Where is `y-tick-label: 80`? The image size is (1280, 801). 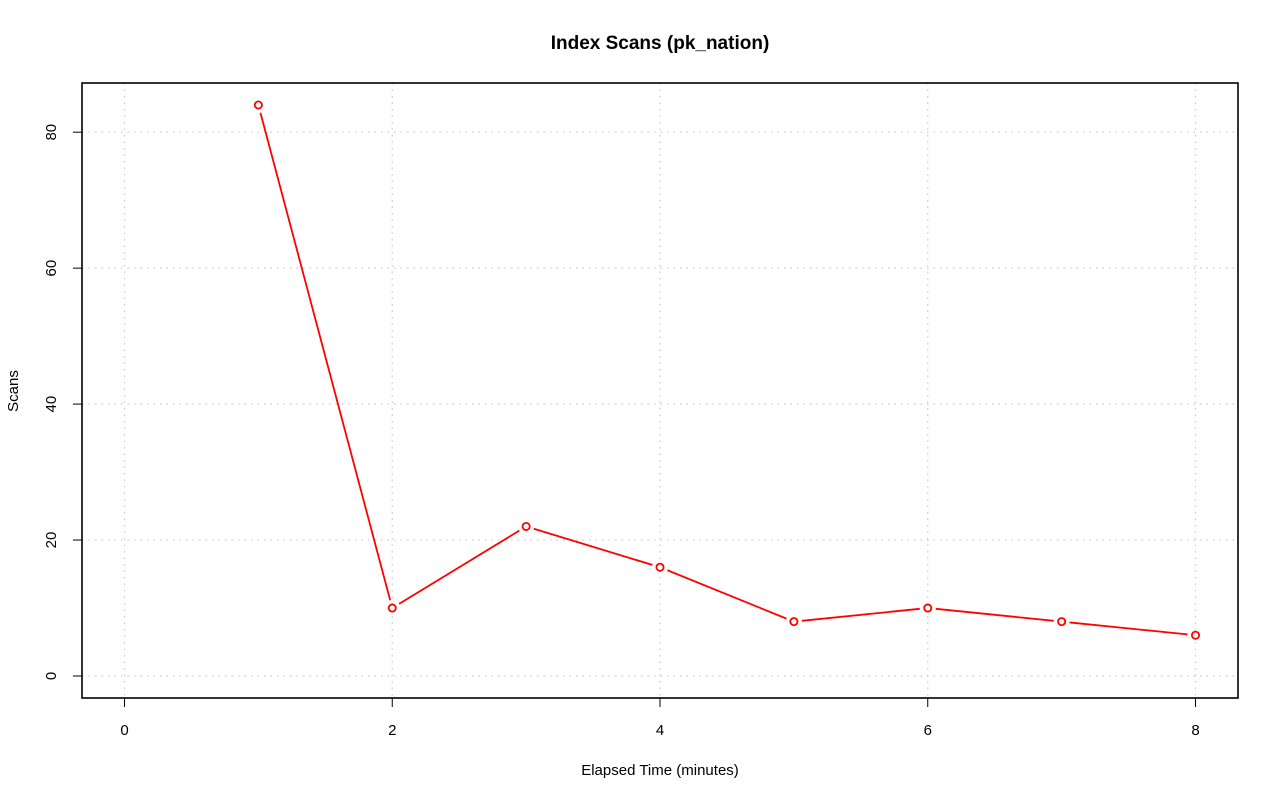
y-tick-label: 80 is located at coordinates (51, 132).